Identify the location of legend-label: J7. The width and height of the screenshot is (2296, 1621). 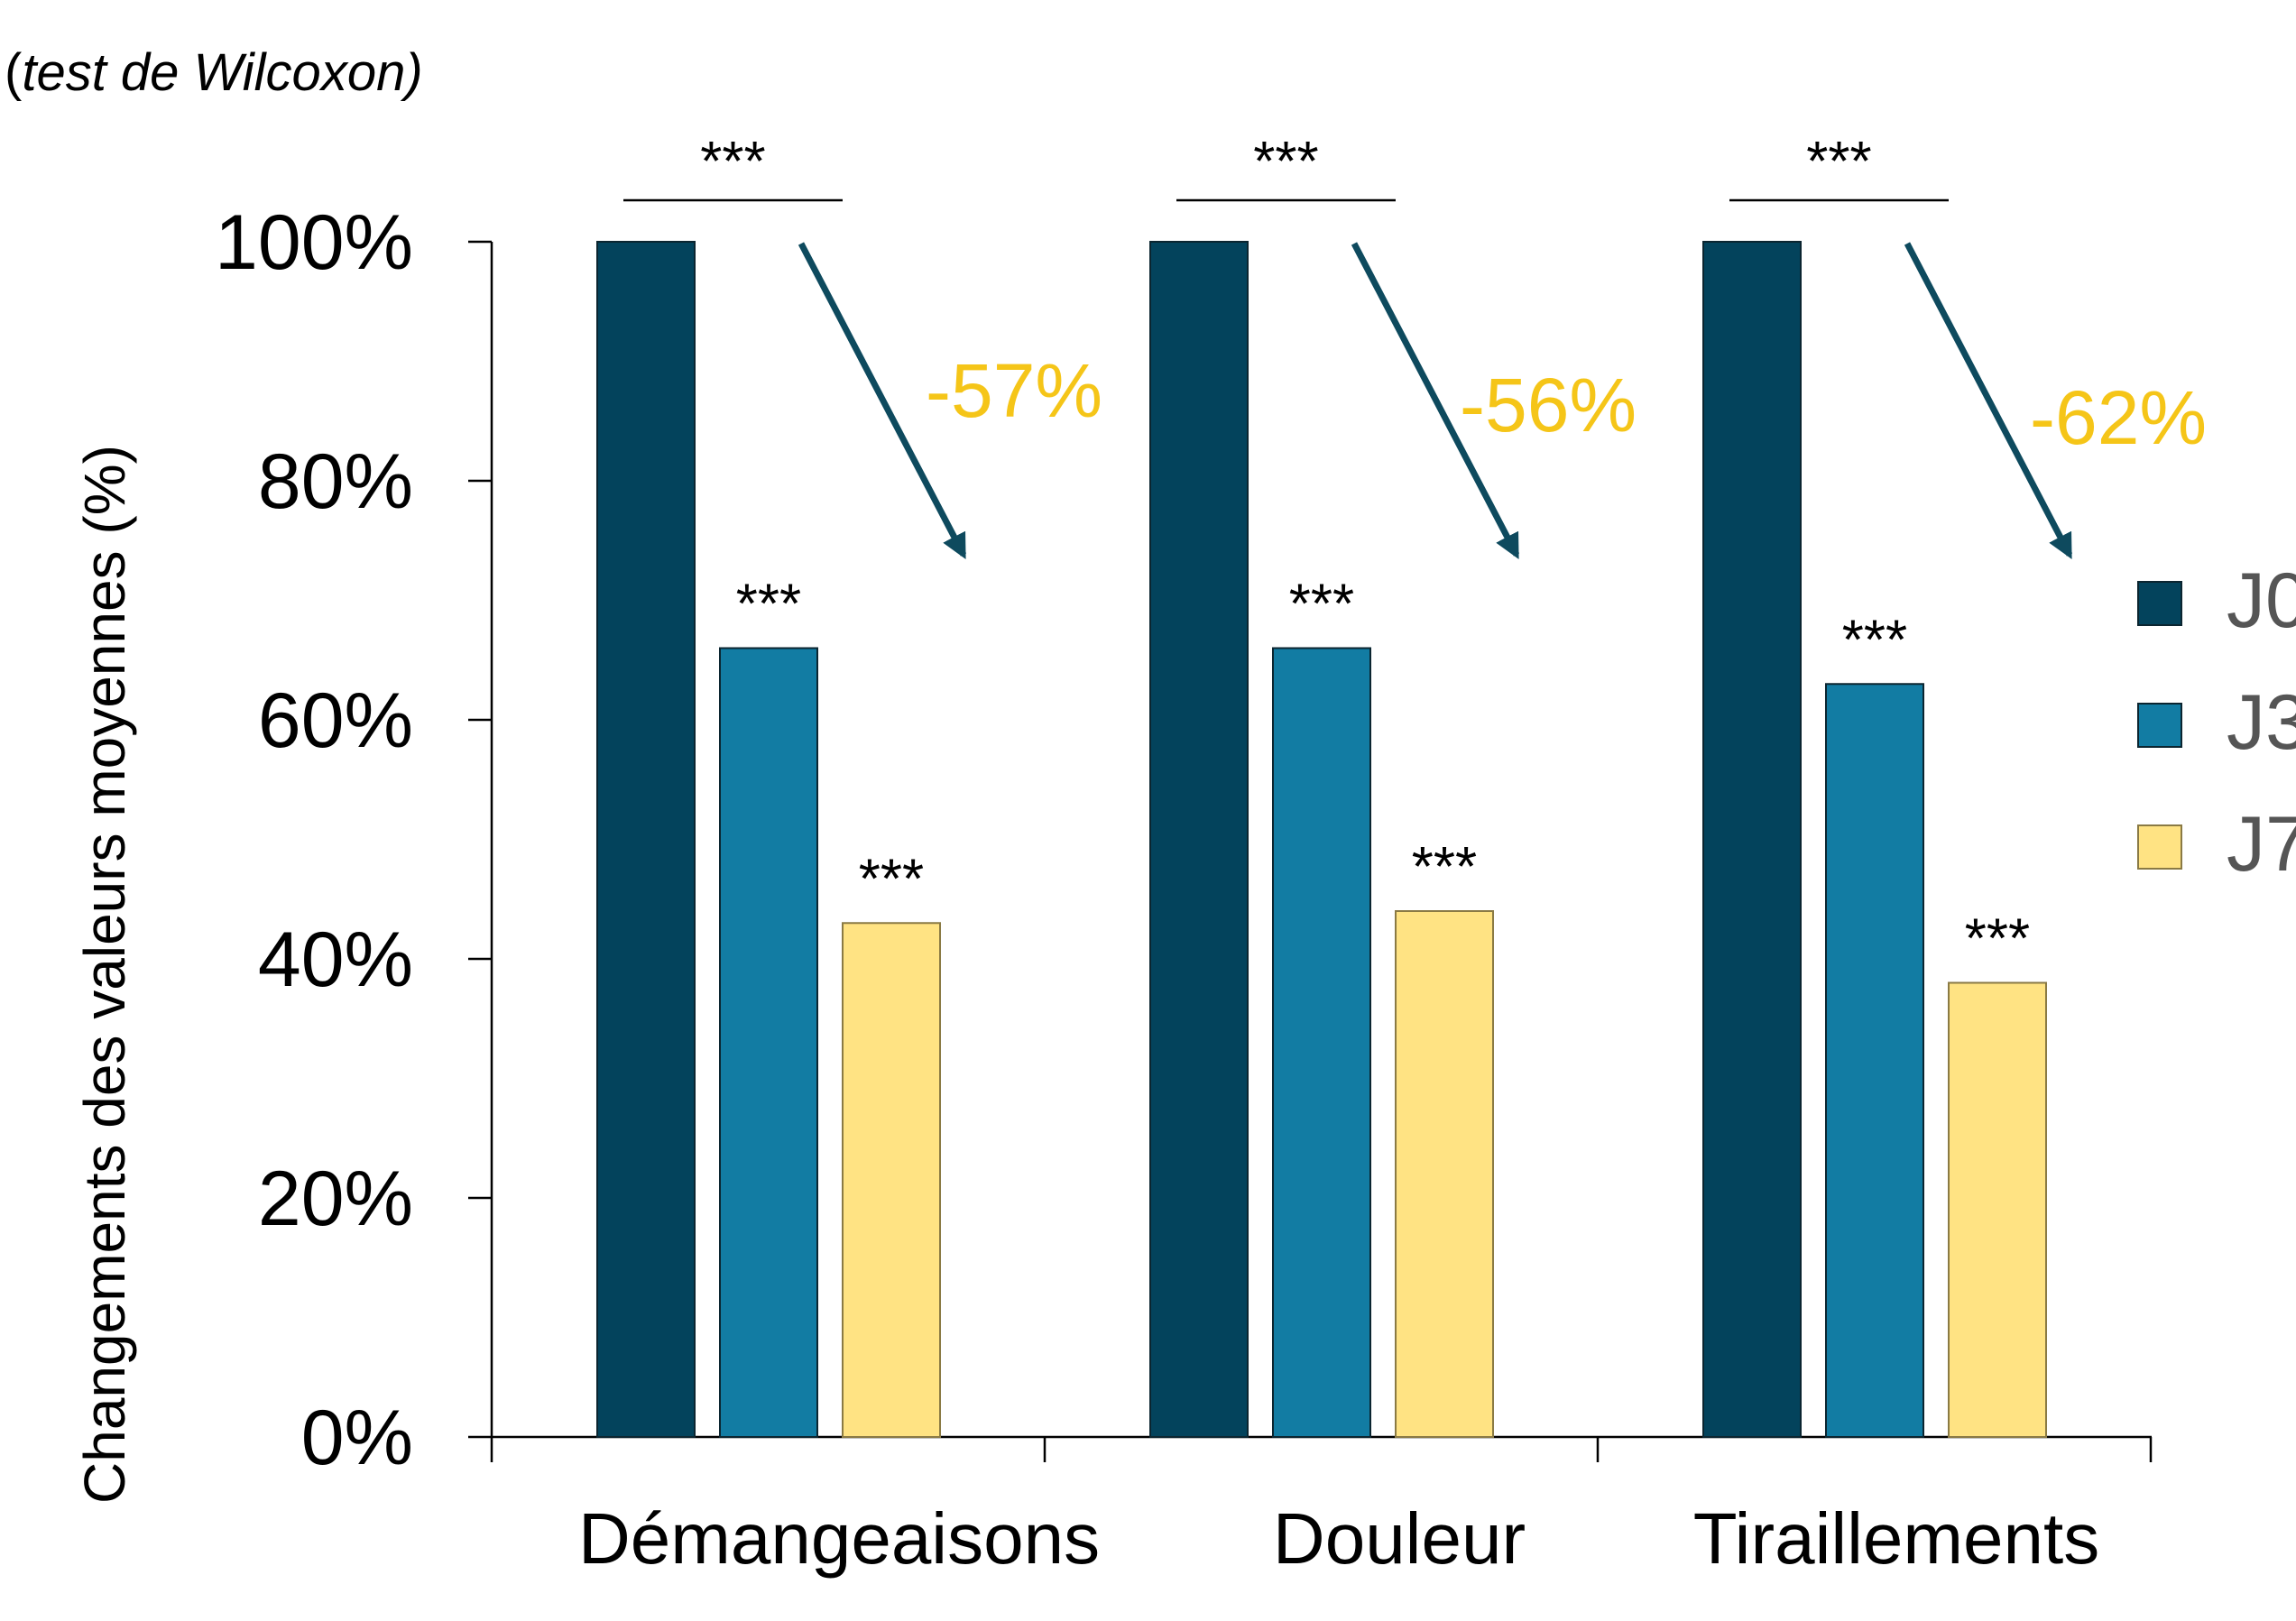
(2262, 844).